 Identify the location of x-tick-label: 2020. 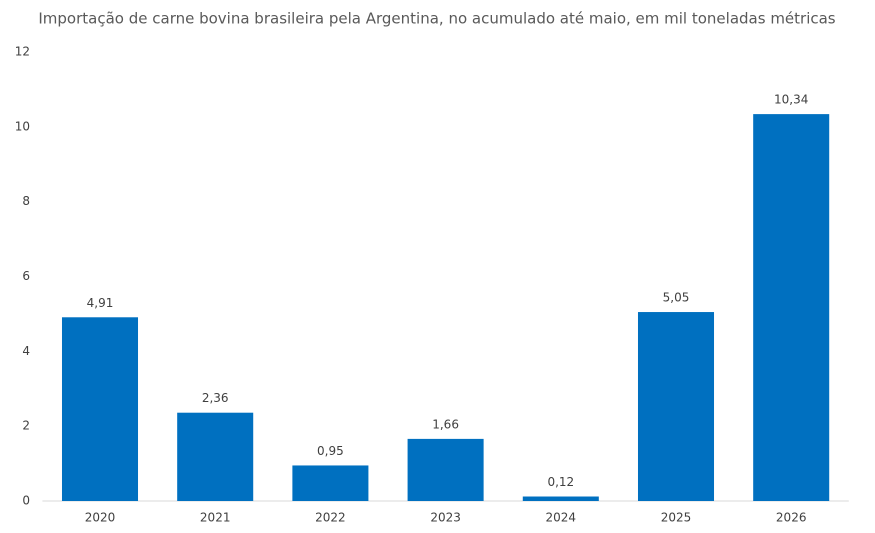
(100, 518).